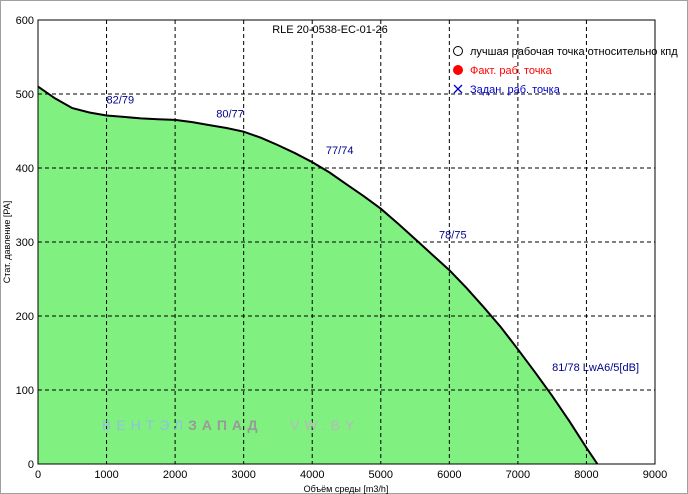 The height and width of the screenshot is (494, 688). Describe the element at coordinates (25, 243) in the screenshot. I see `y-tick-label: 300` at that location.